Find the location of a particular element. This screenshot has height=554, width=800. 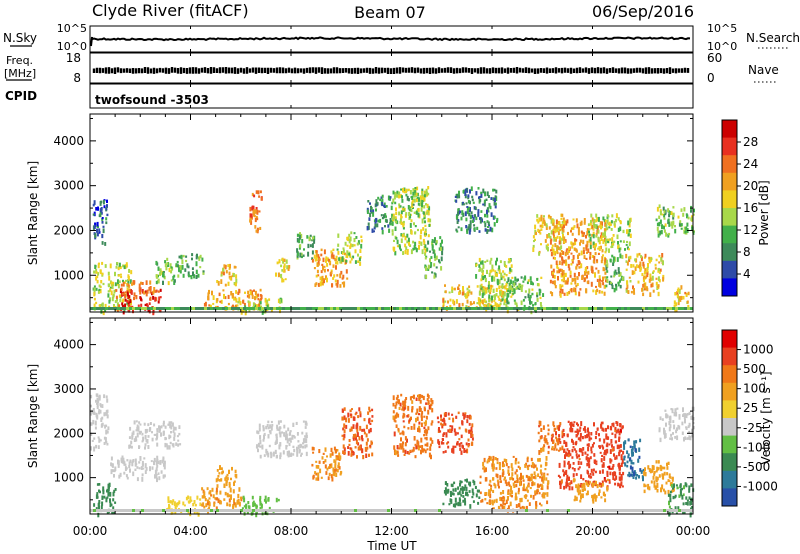

colorbar-segment is located at coordinates (729, 129).